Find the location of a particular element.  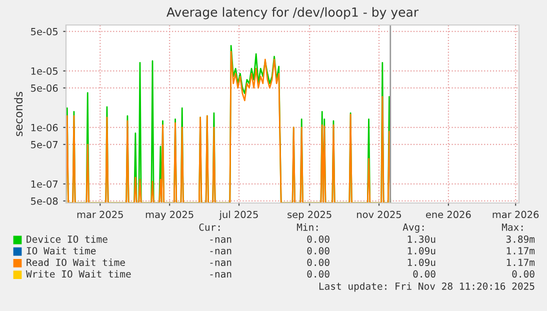

legend-label: IO Wait time is located at coordinates (61, 250).